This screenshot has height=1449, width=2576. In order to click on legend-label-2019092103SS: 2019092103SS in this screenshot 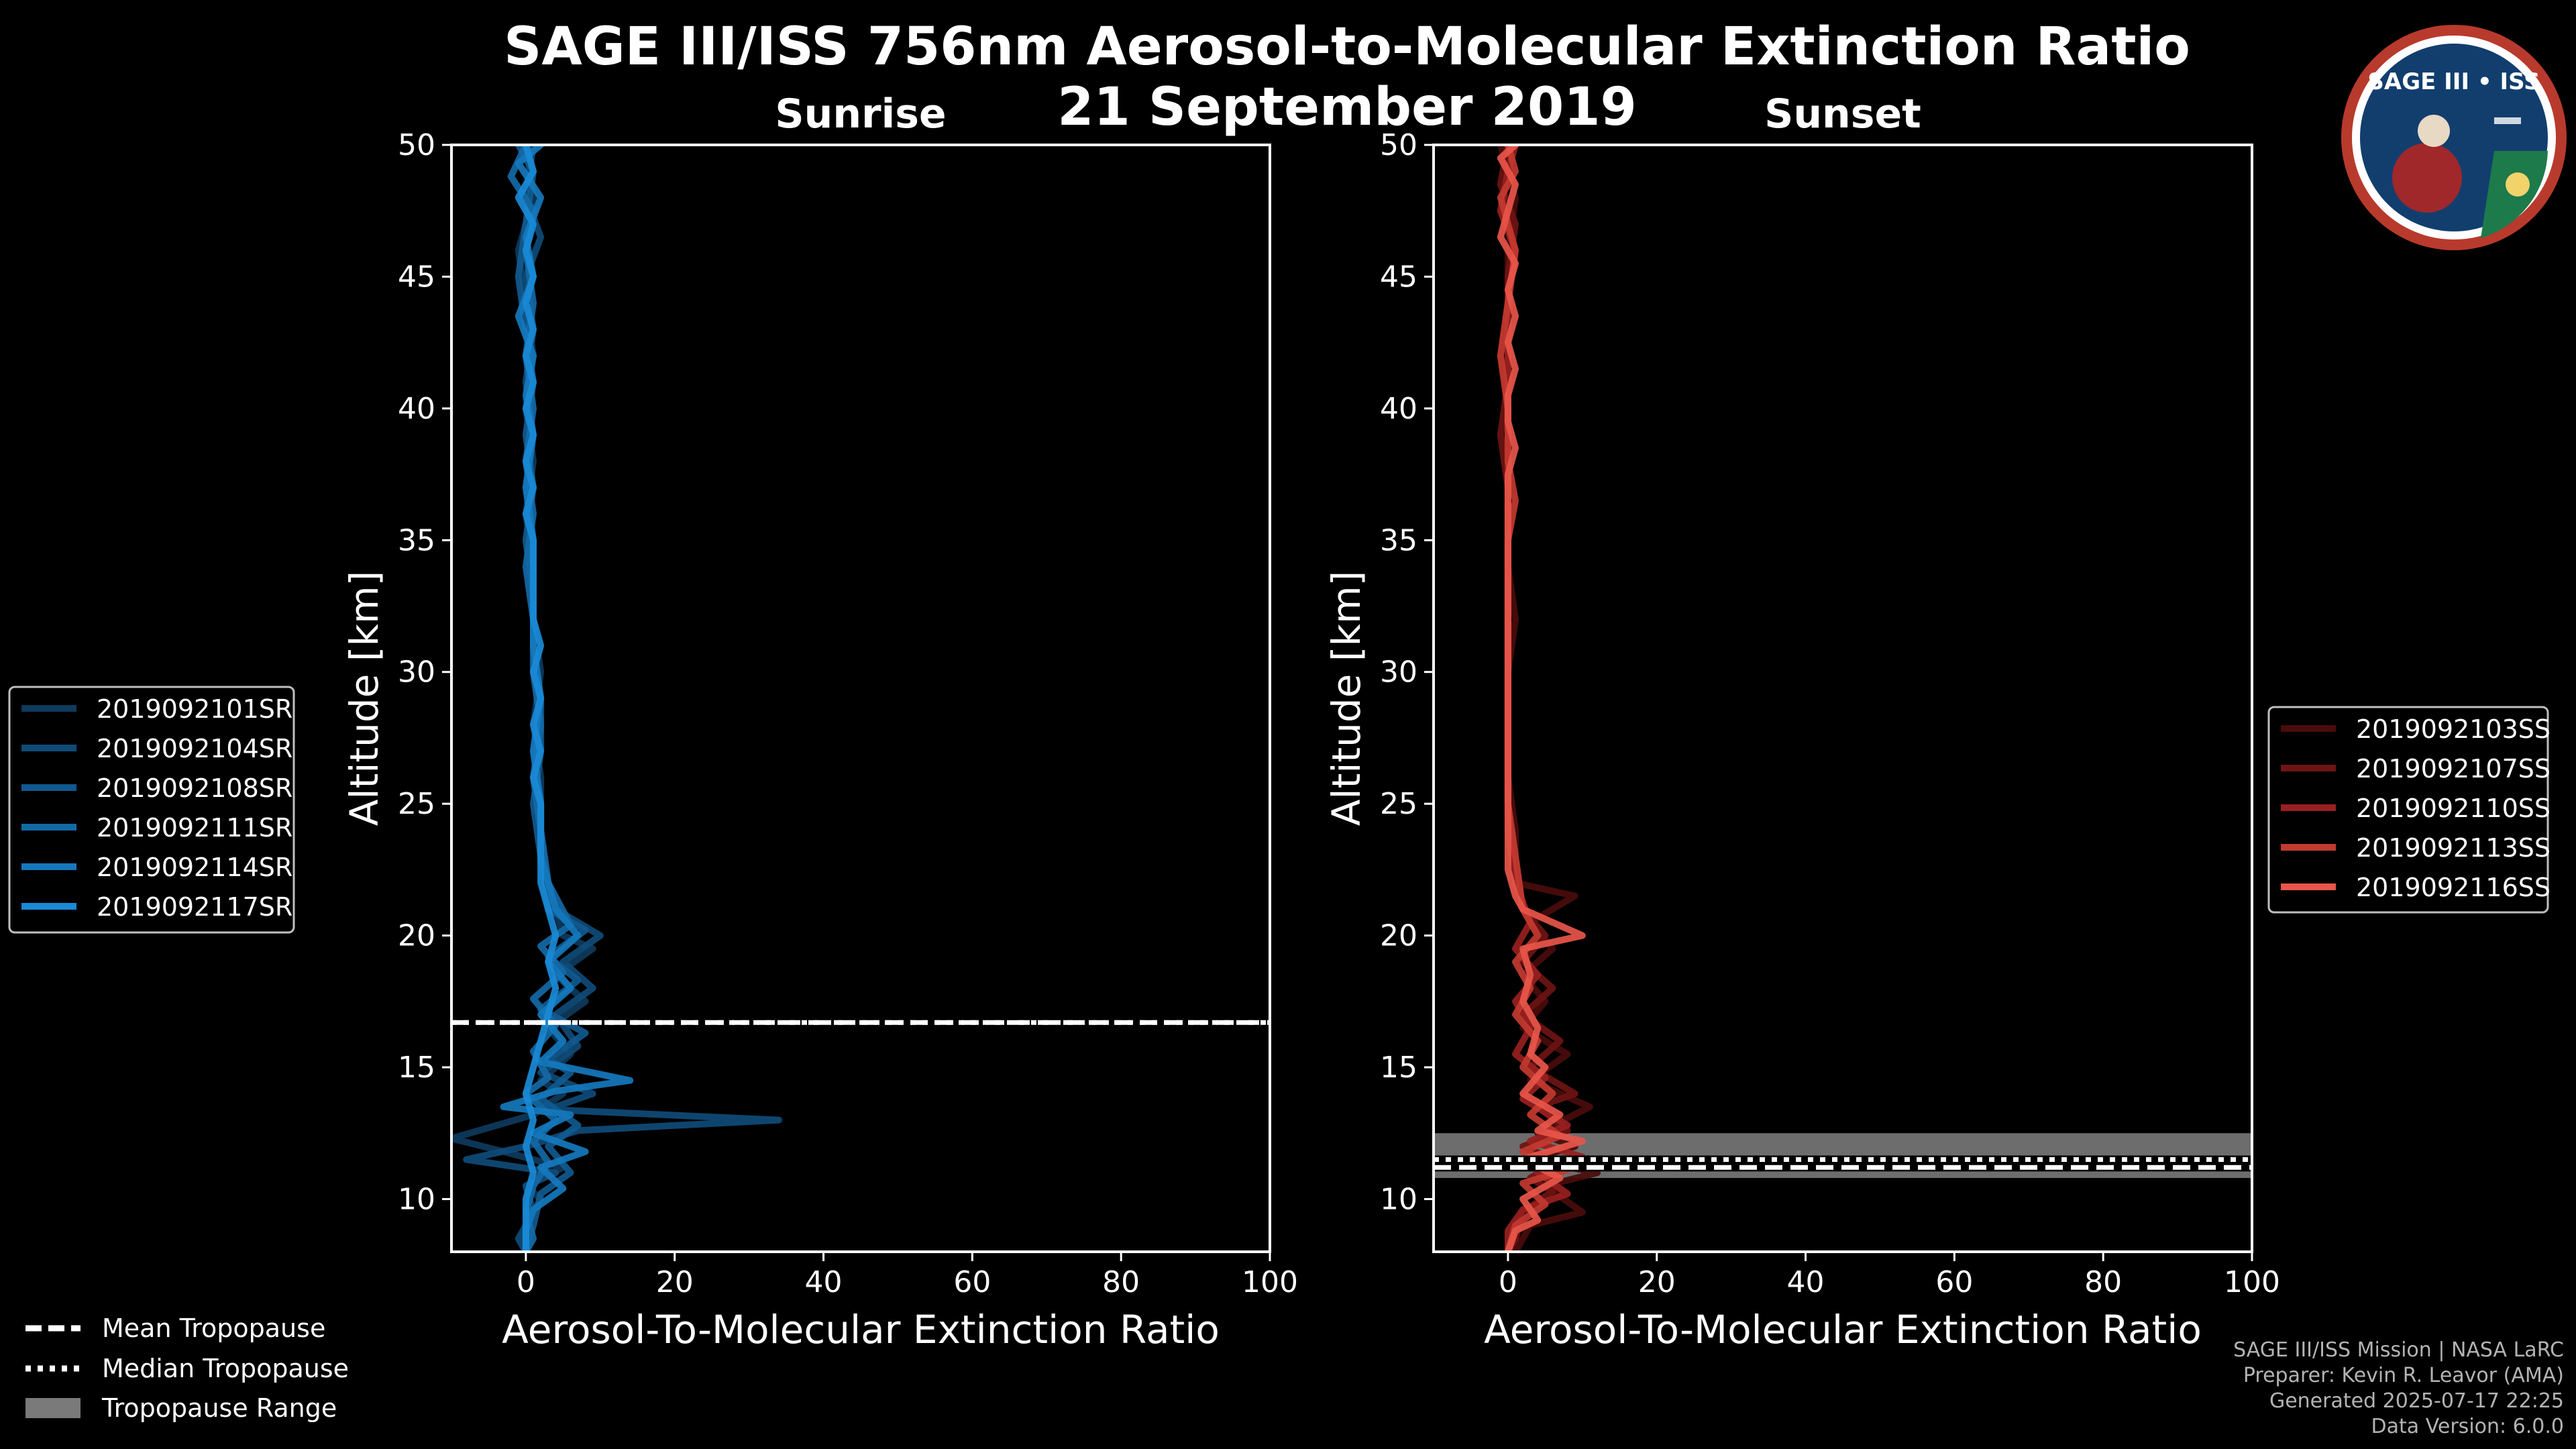, I will do `click(2453, 729)`.